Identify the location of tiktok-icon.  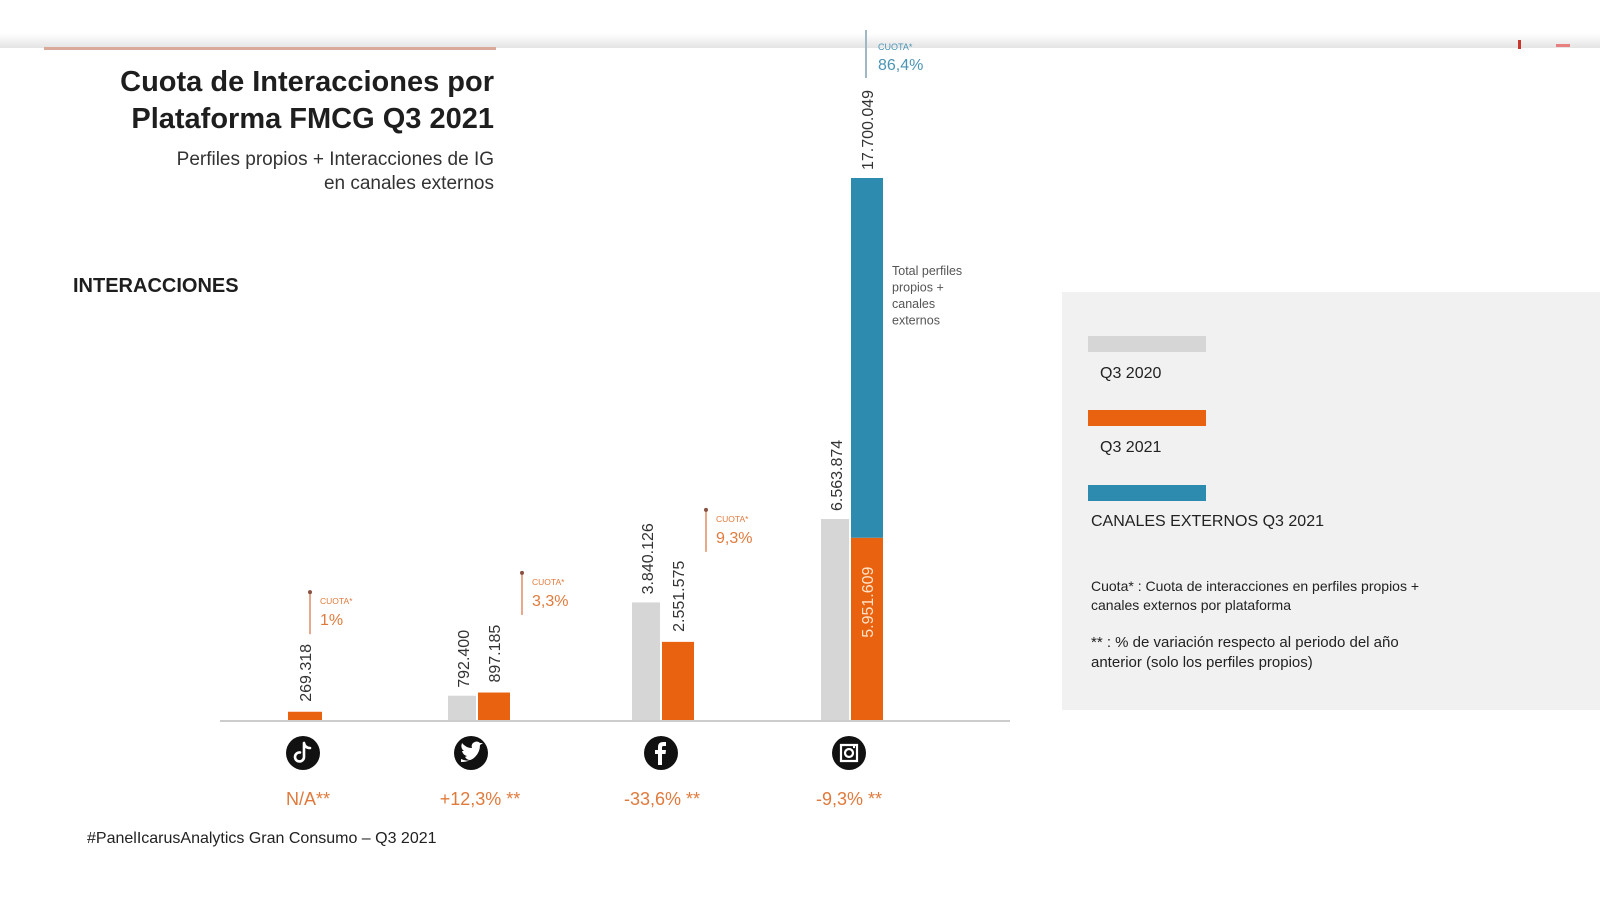
(303, 753).